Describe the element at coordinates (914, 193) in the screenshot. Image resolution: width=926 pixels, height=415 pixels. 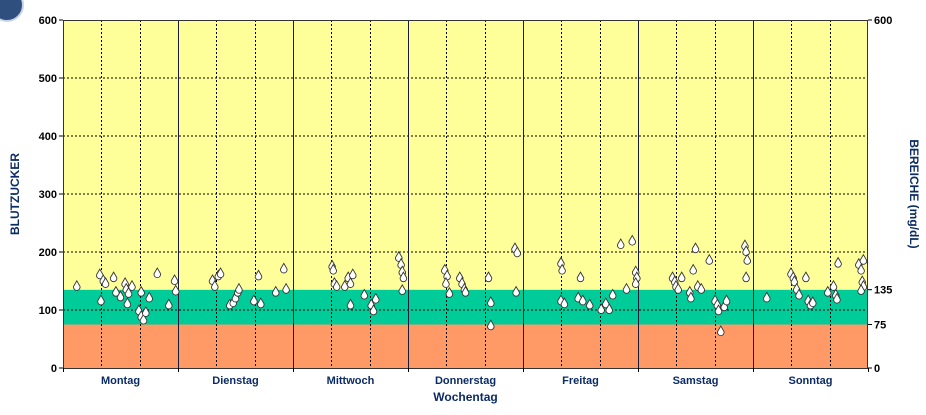
I see `y-axis-title-right: BEREICHE (mg/dL)` at that location.